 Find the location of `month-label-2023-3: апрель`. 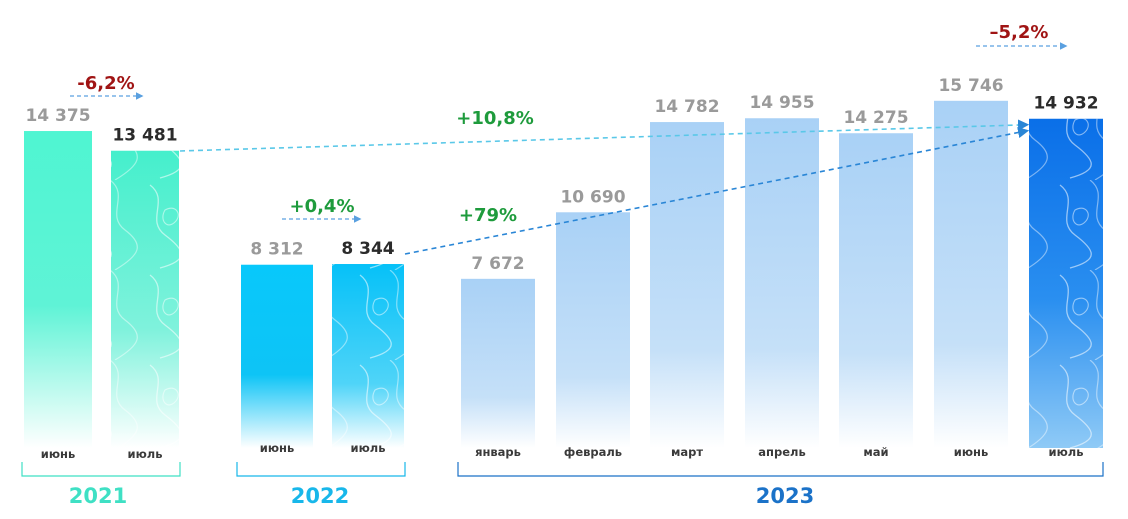

month-label-2023-3: апрель is located at coordinates (781, 452).